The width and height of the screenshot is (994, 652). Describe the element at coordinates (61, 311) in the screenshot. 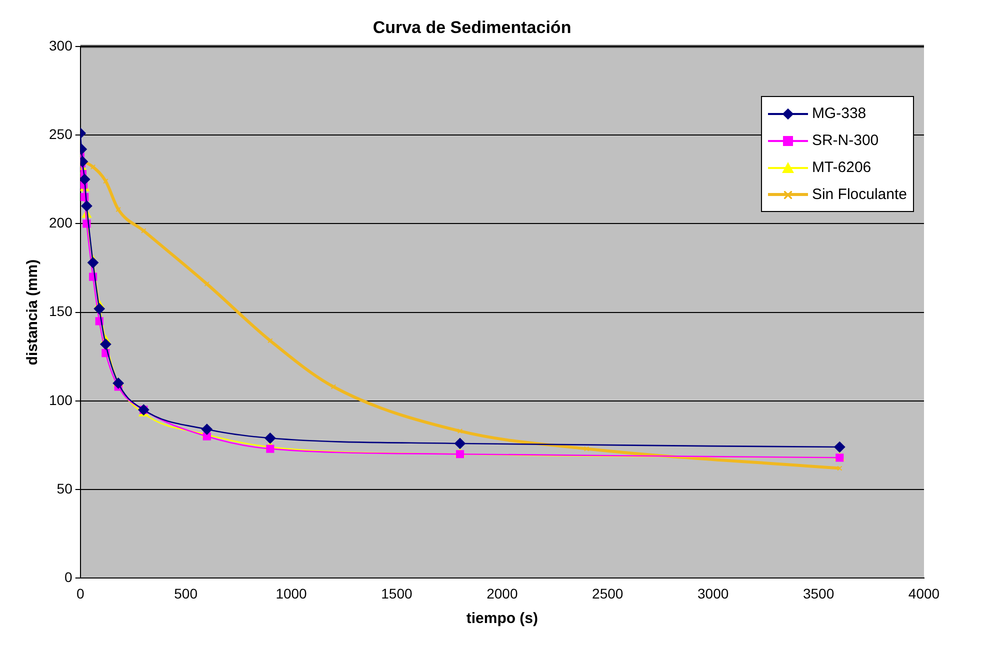

I see `y-tick-label: 150` at that location.